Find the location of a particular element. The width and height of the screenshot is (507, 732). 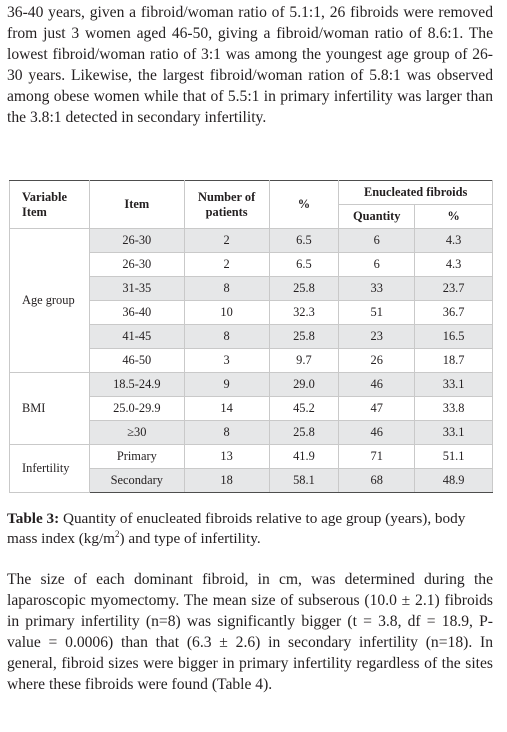

cell-qty: 23 is located at coordinates (377, 336).